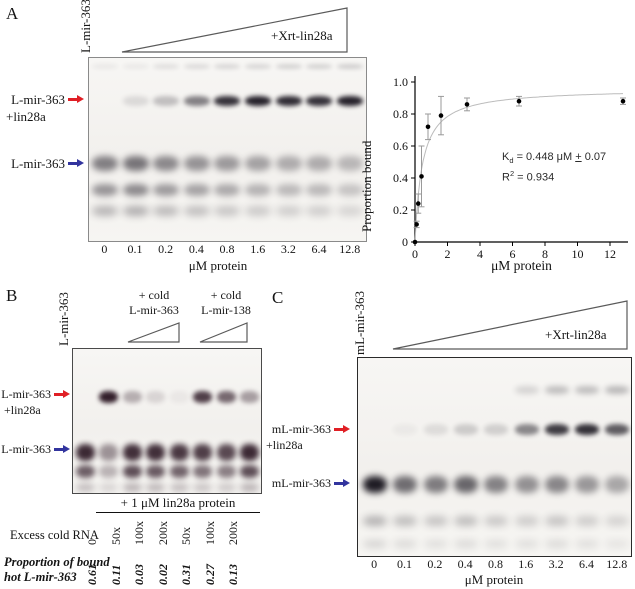  Describe the element at coordinates (92, 542) in the screenshot. I see `excess-value: 0` at that location.